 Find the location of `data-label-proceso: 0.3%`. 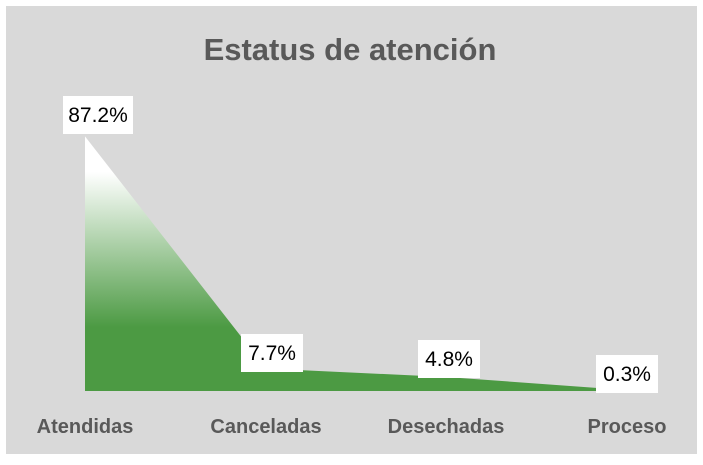

data-label-proceso: 0.3% is located at coordinates (627, 374).